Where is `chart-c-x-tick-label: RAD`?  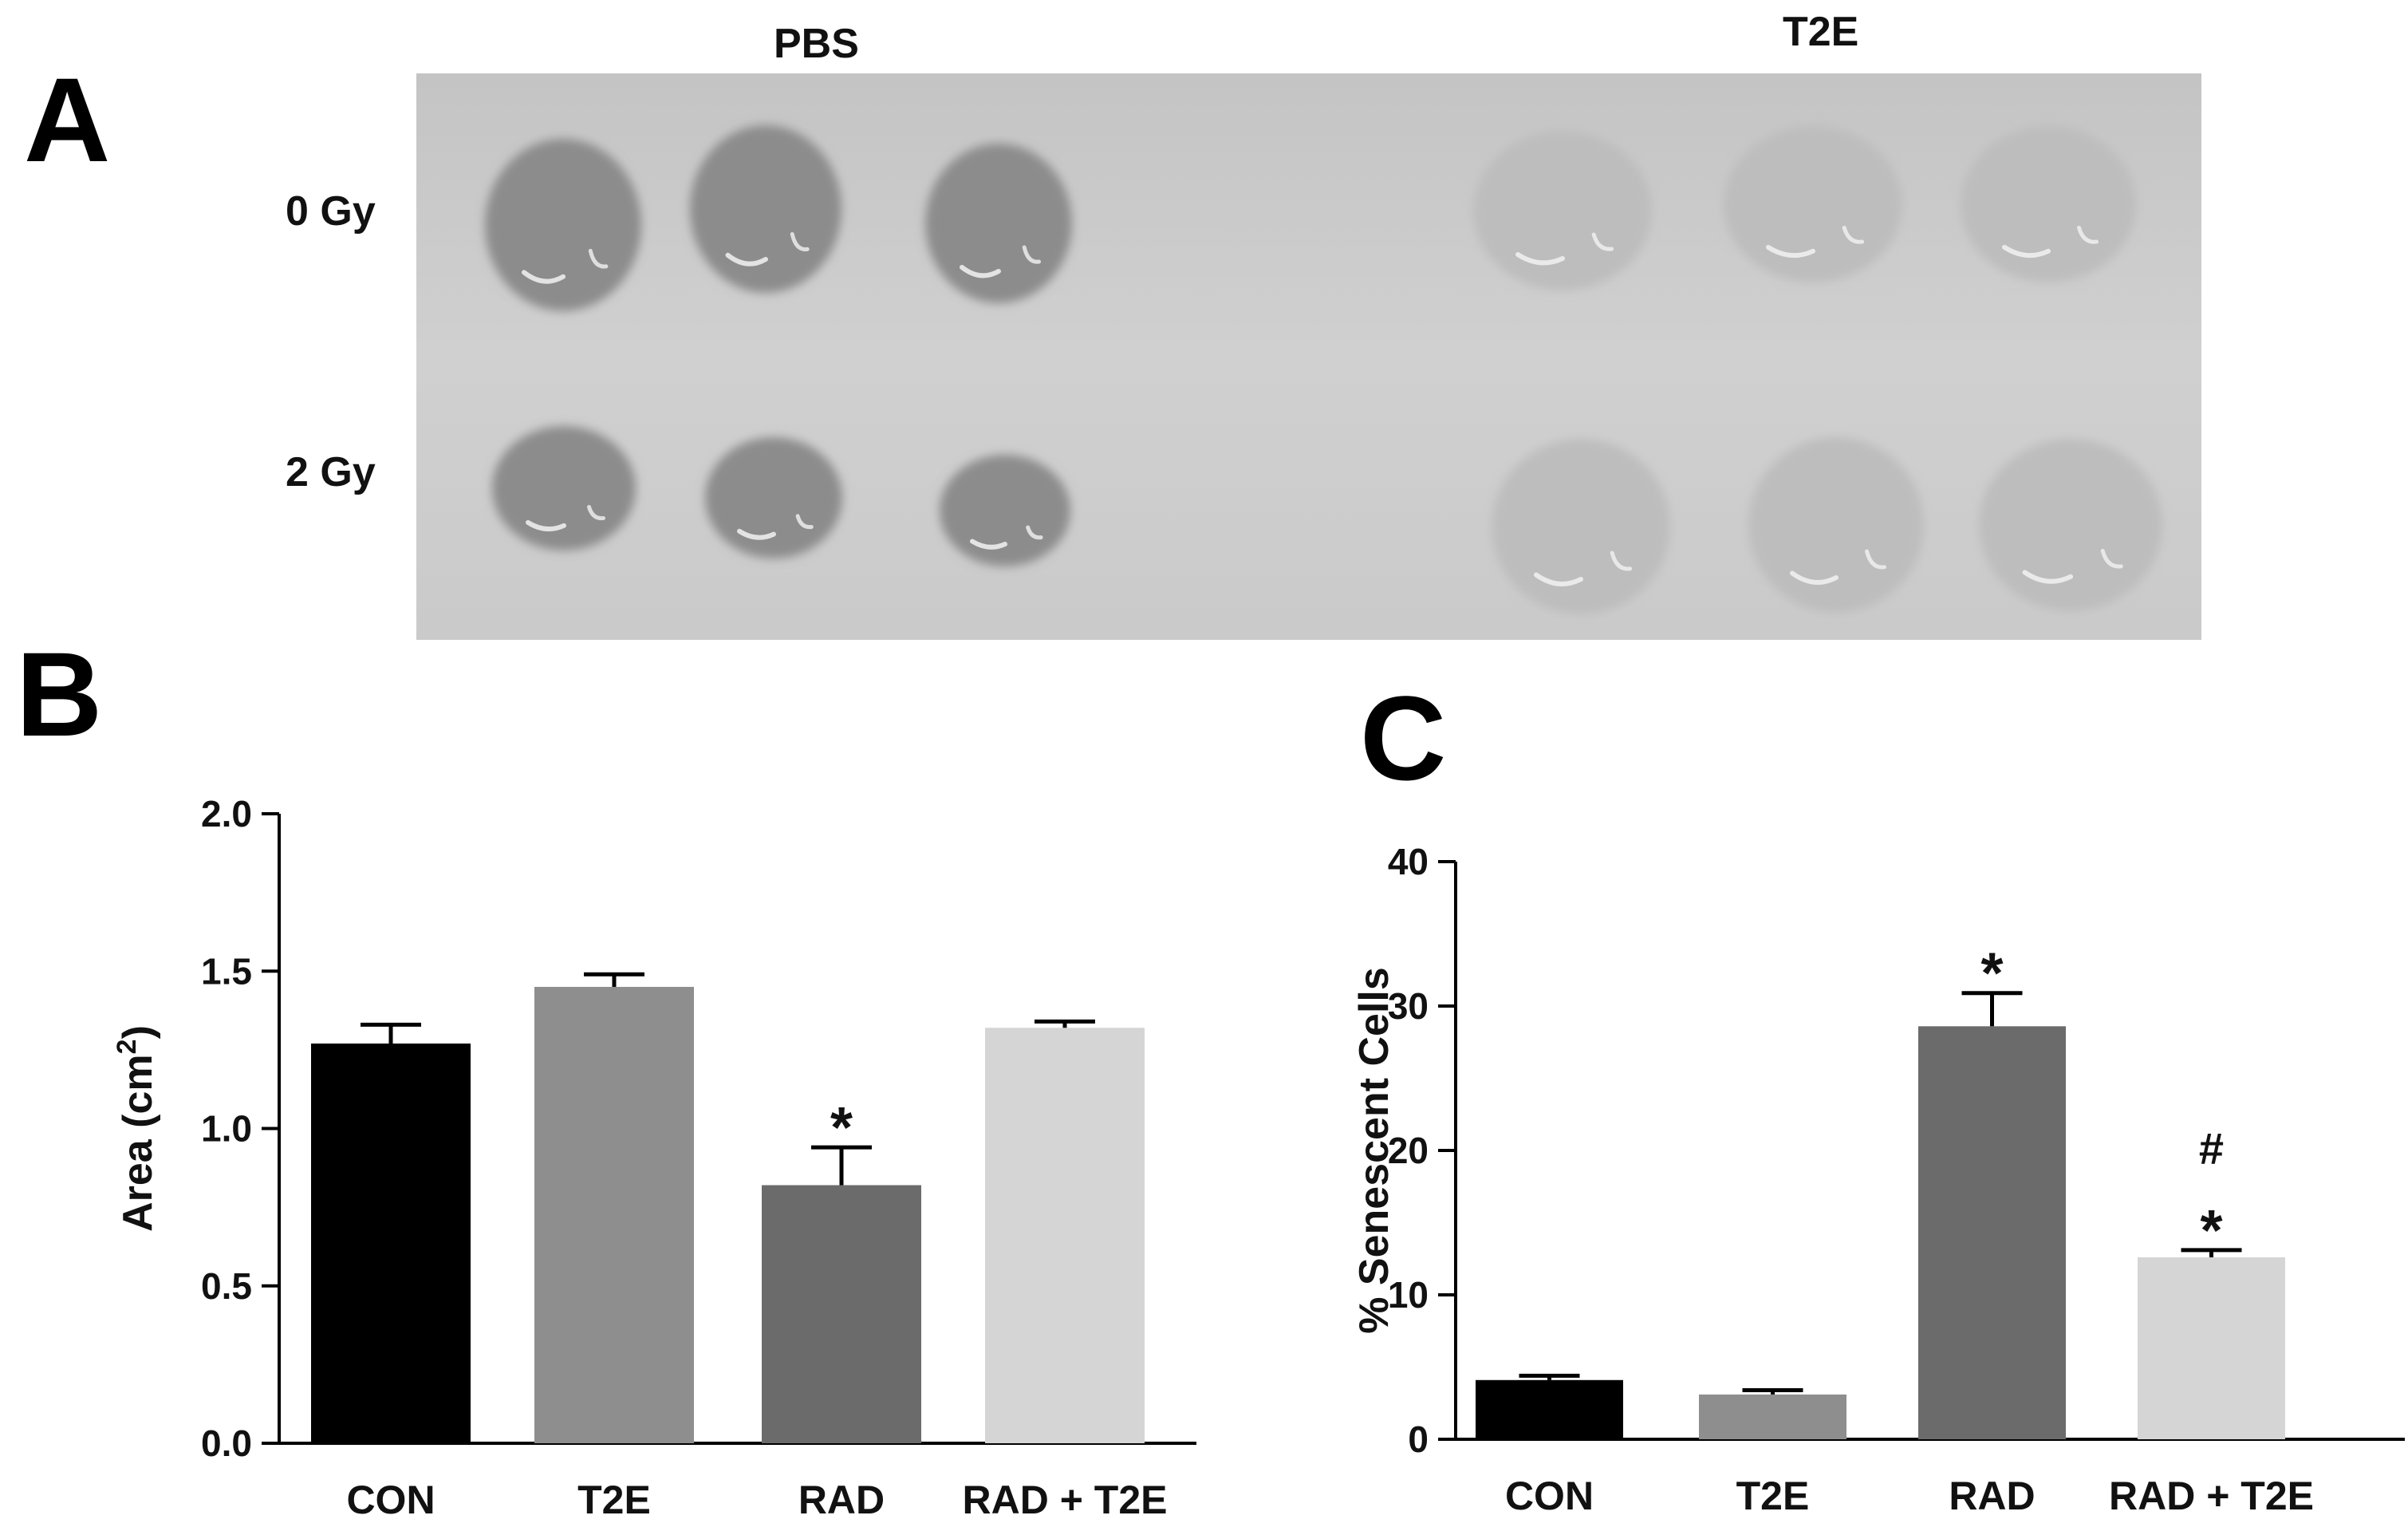
chart-c-x-tick-label: RAD is located at coordinates (1992, 1496).